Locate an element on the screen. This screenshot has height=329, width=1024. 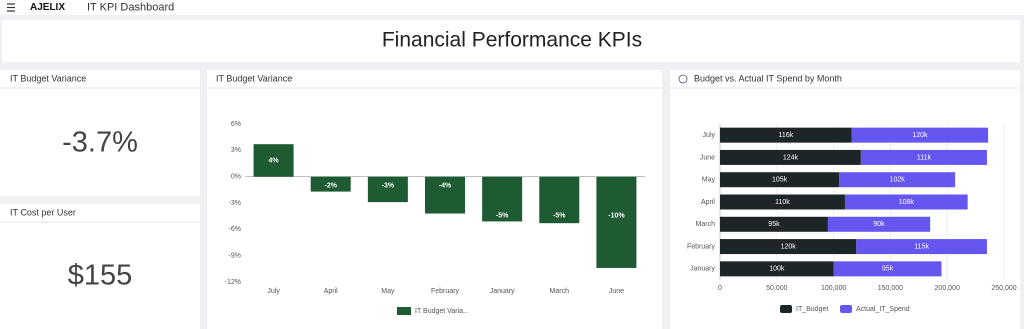
legend-label: Actual_IT_Spend is located at coordinates (883, 309).